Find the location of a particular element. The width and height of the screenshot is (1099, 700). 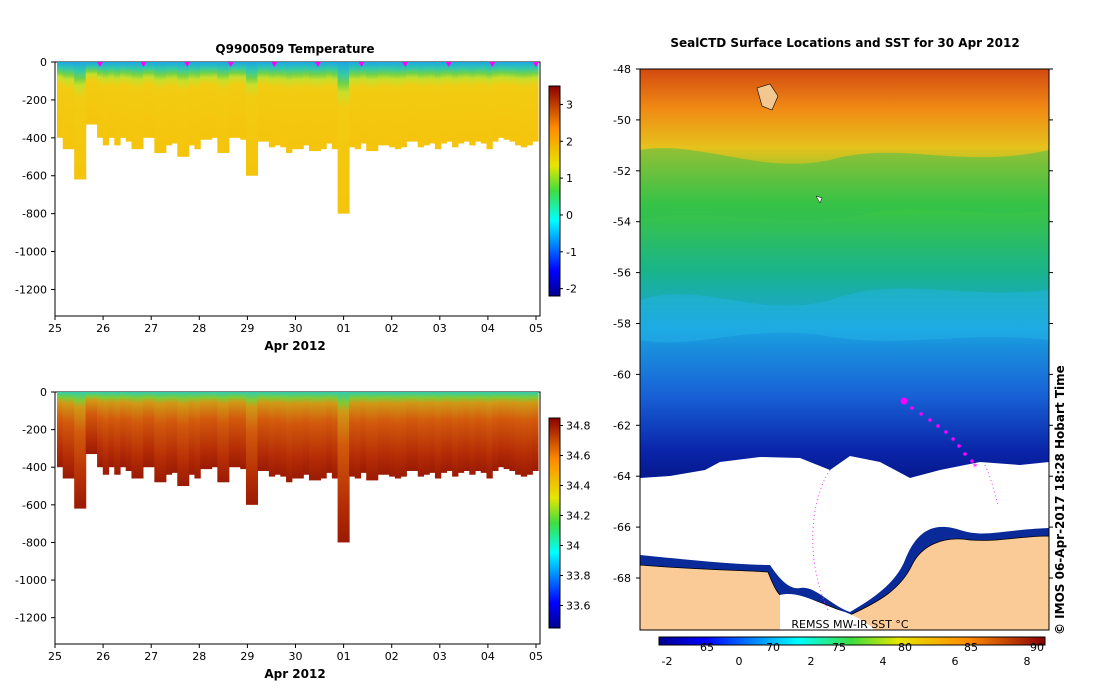

colorbar-tick-label: 34 is located at coordinates (573, 546).